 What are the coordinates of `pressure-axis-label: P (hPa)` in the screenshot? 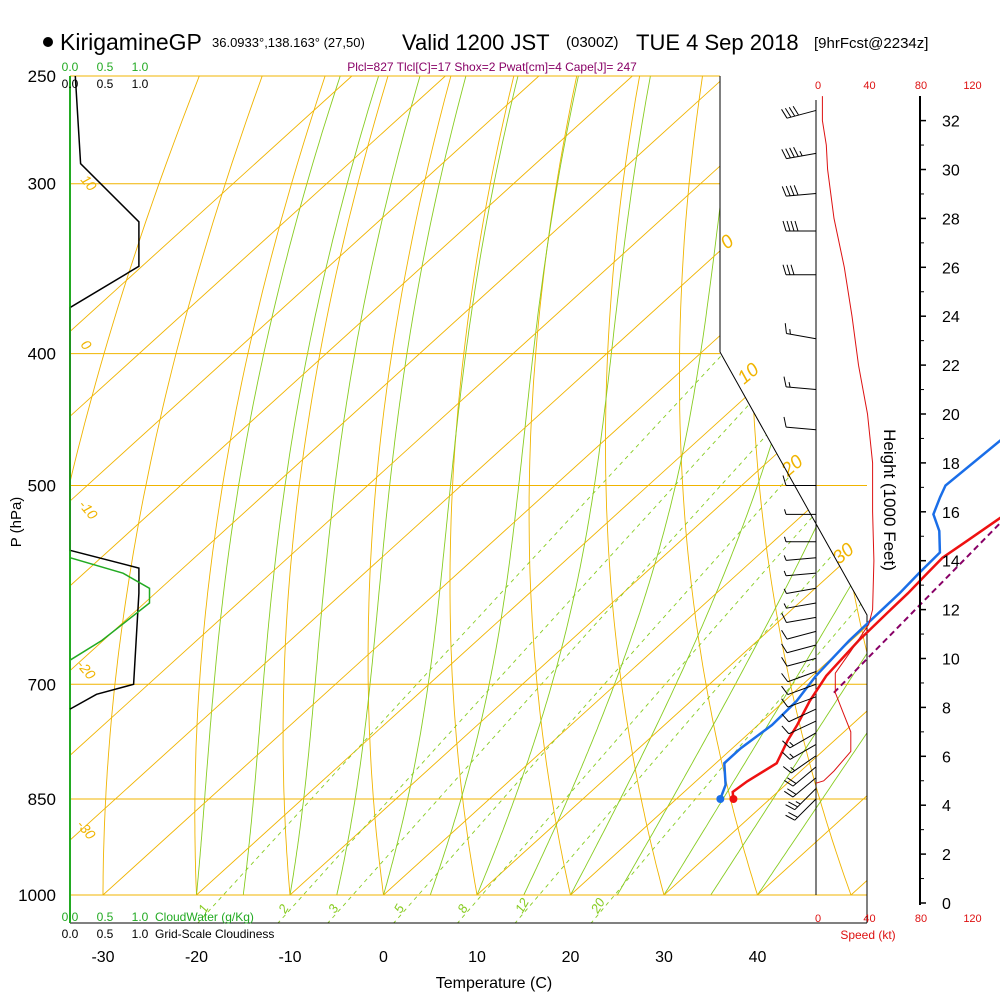 It's located at (16, 522).